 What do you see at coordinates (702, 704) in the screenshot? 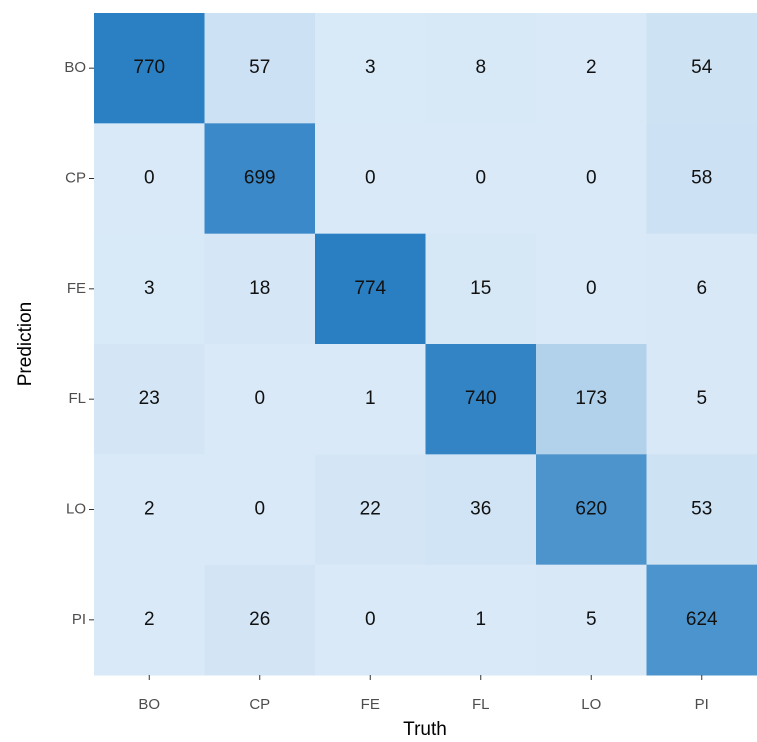
I see `x-tick-label: PI` at bounding box center [702, 704].